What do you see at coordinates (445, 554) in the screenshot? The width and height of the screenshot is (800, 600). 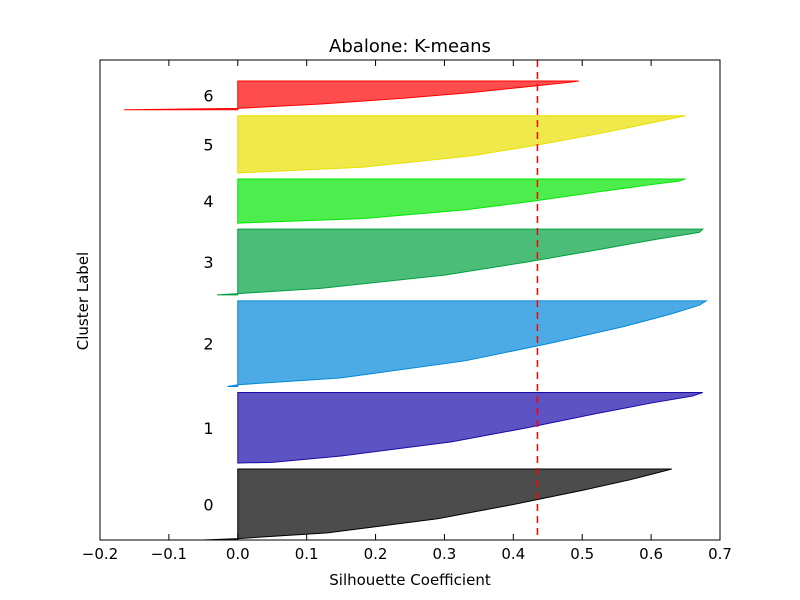 I see `x-tick-label: 0.3` at bounding box center [445, 554].